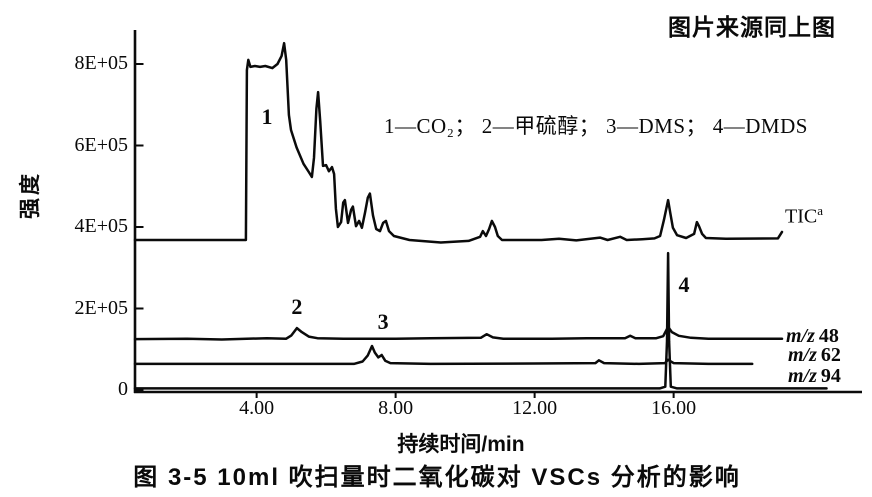 The image size is (872, 497). I want to click on mz-value: 94, so click(830, 376).